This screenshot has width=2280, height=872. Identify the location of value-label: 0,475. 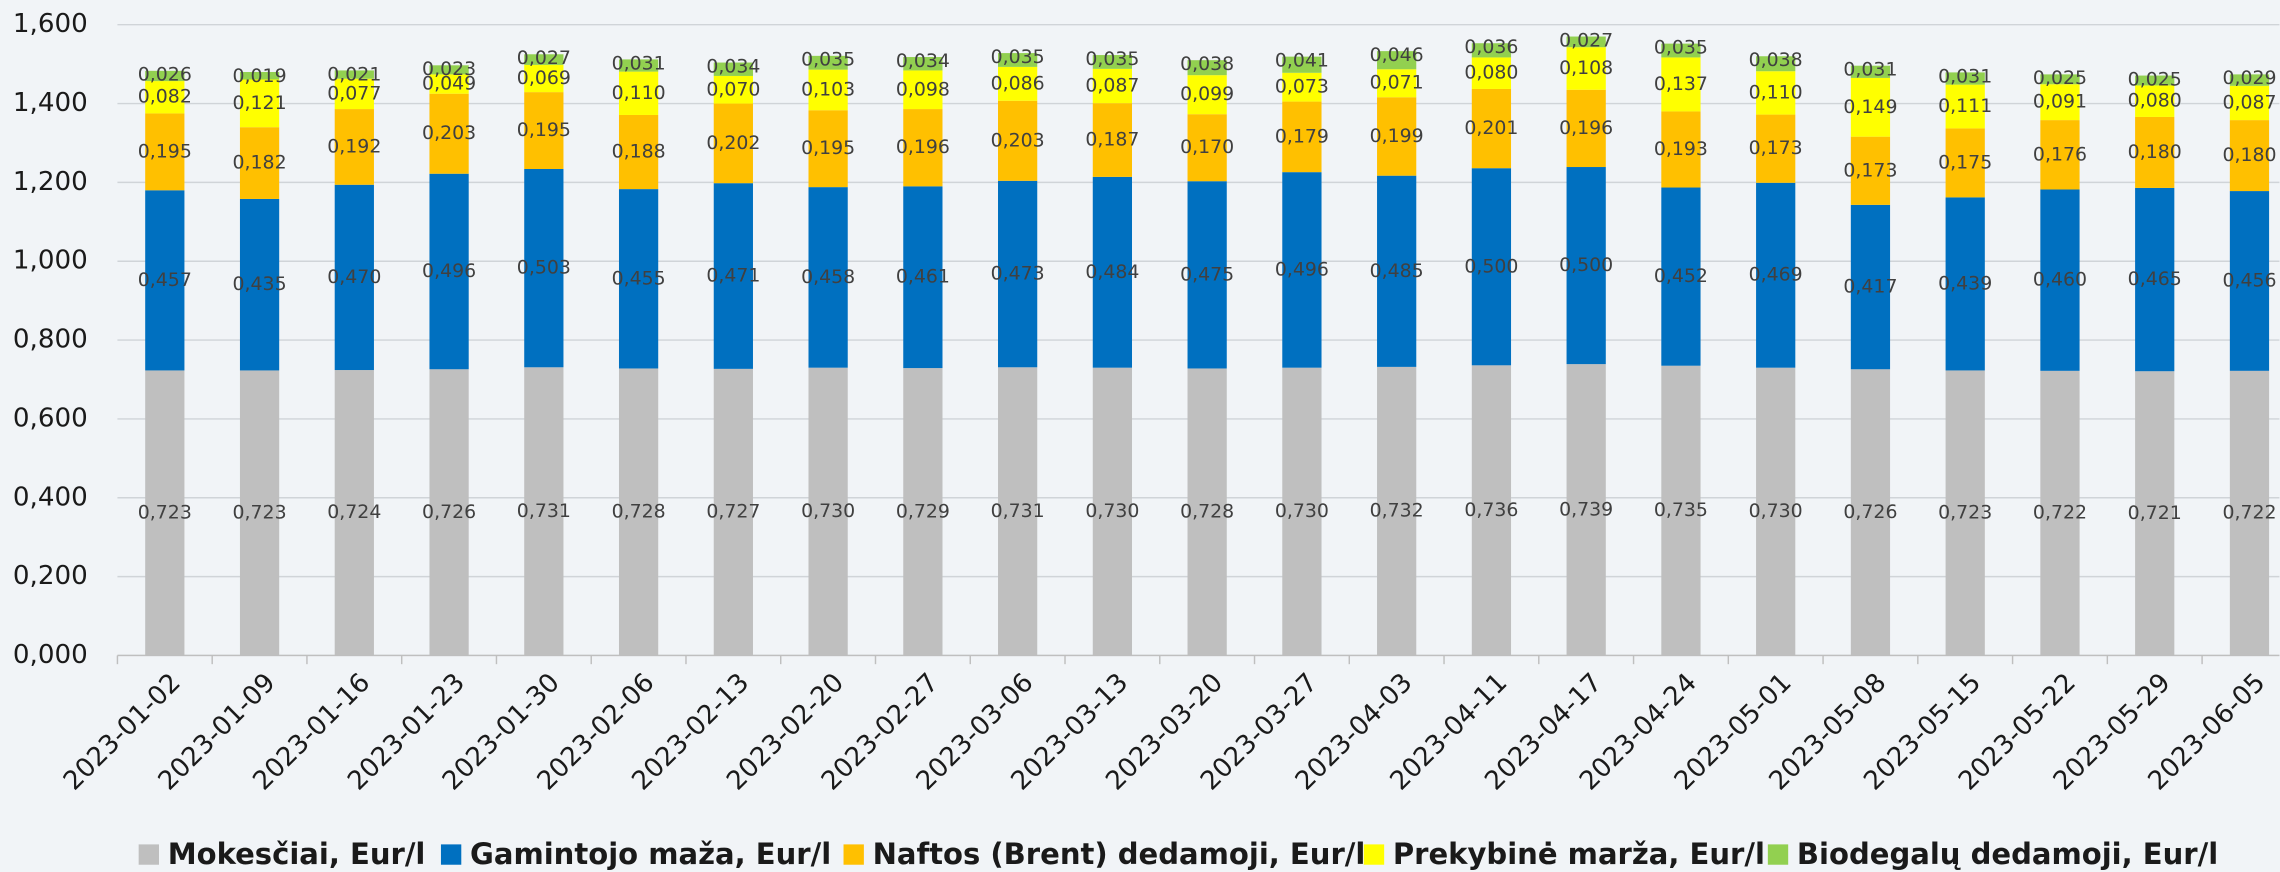
(1207, 274).